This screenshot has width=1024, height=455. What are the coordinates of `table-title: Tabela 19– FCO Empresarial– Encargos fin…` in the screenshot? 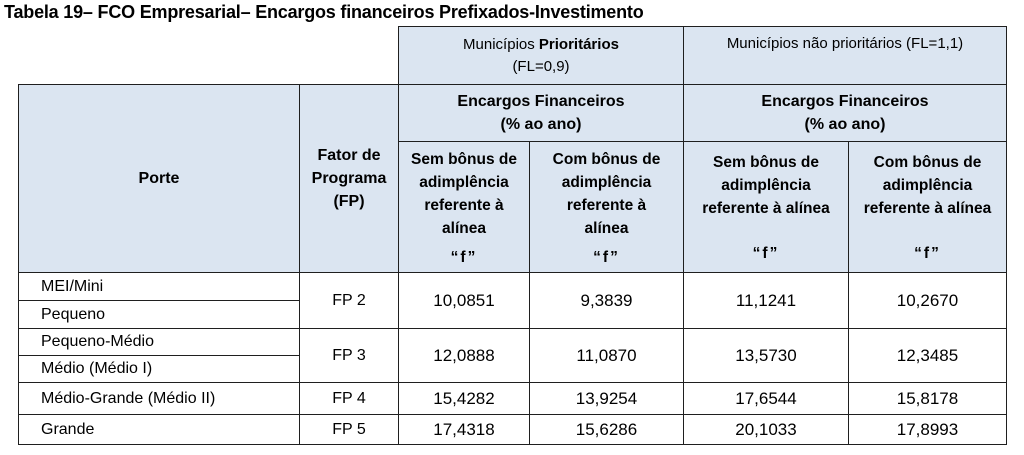 It's located at (324, 12).